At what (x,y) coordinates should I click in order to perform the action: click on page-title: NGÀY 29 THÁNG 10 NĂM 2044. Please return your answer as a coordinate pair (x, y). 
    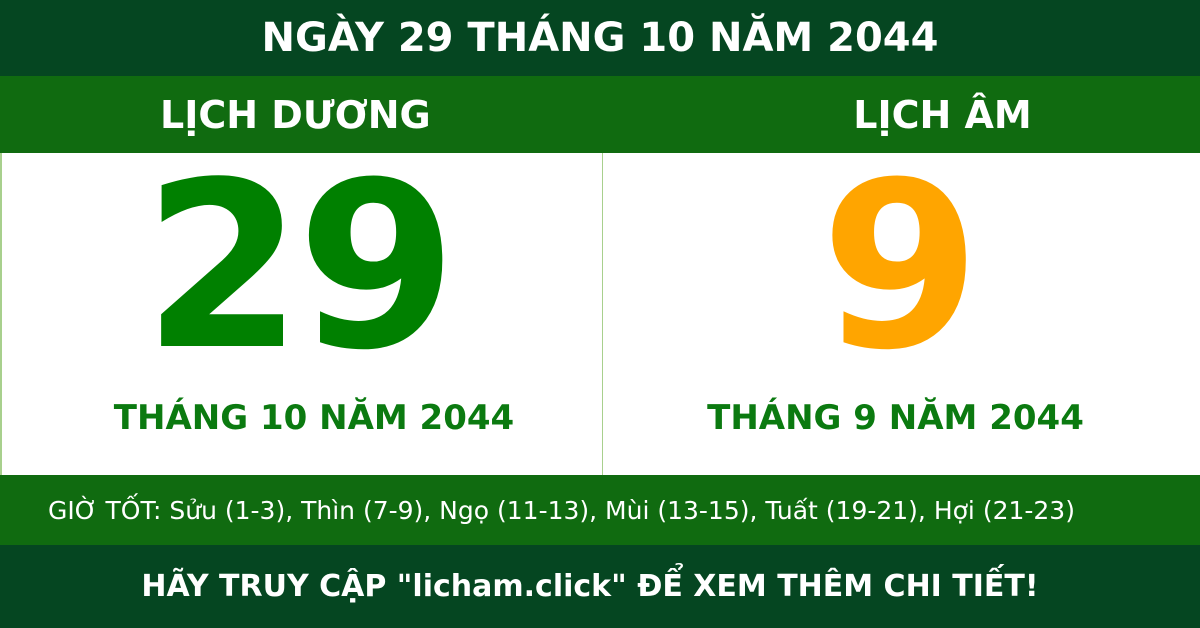
    Looking at the image, I should click on (600, 38).